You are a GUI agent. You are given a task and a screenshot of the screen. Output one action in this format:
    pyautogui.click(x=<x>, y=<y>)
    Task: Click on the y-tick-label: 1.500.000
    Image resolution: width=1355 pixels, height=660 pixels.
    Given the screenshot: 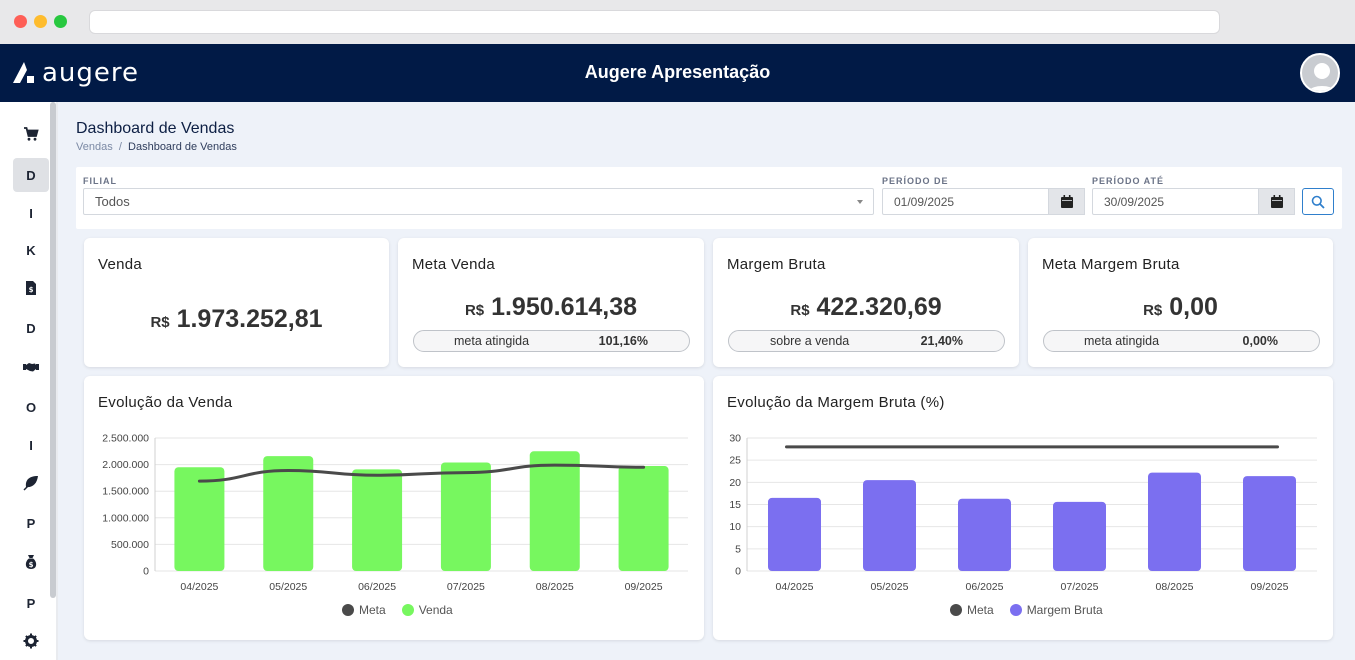 What is the action you would take?
    pyautogui.click(x=125, y=492)
    